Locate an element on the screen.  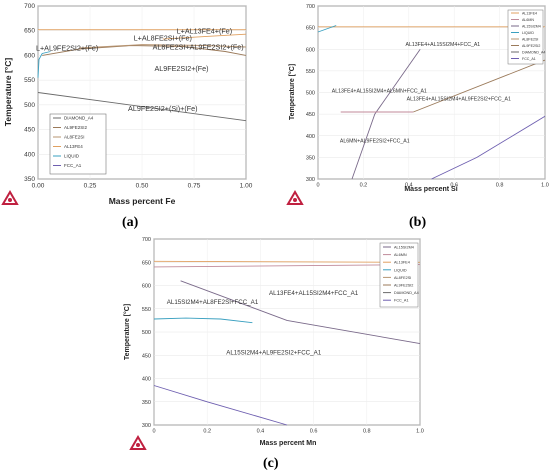
thermocalc-logo-a is located at coordinates (10, 197).